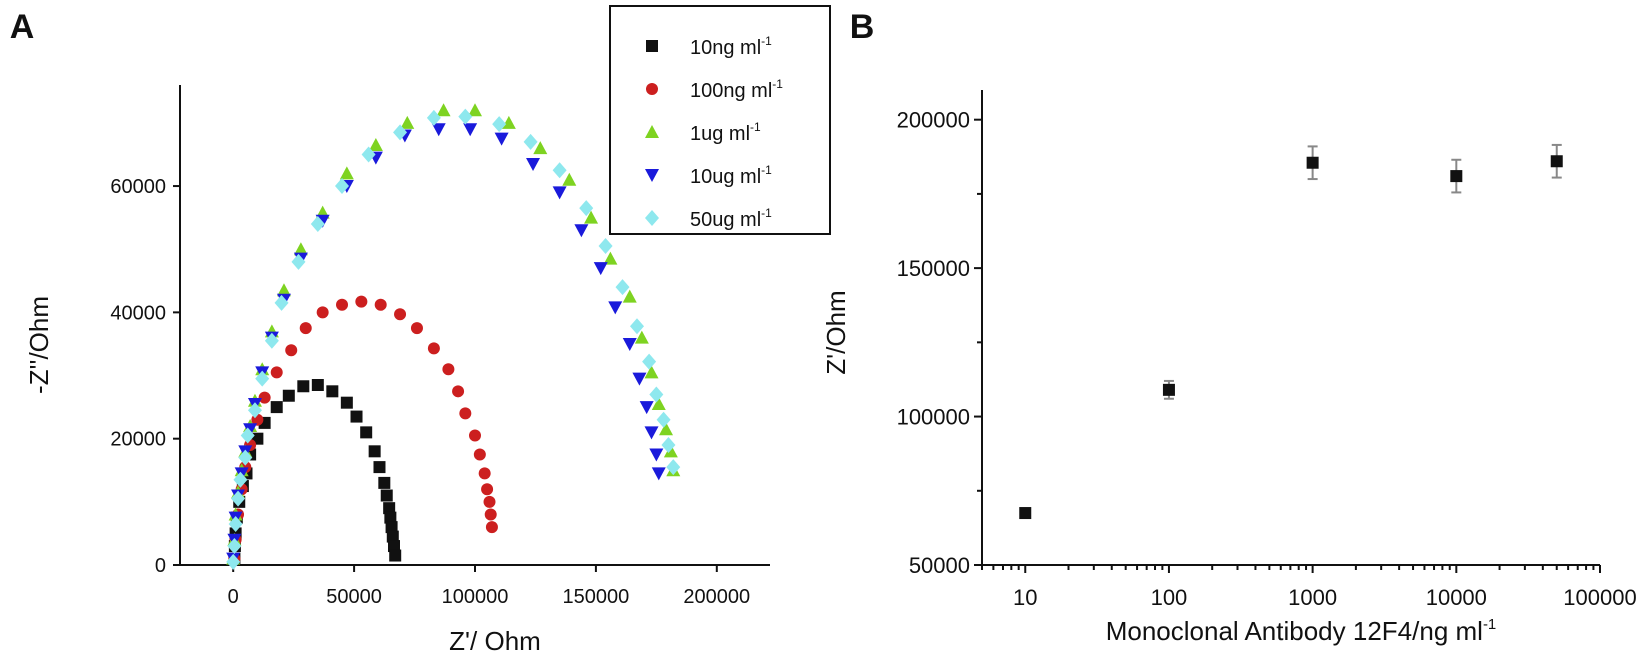 This screenshot has height=667, width=1649. Describe the element at coordinates (933, 120) in the screenshot. I see `y-tick-label-b: 200000` at that location.